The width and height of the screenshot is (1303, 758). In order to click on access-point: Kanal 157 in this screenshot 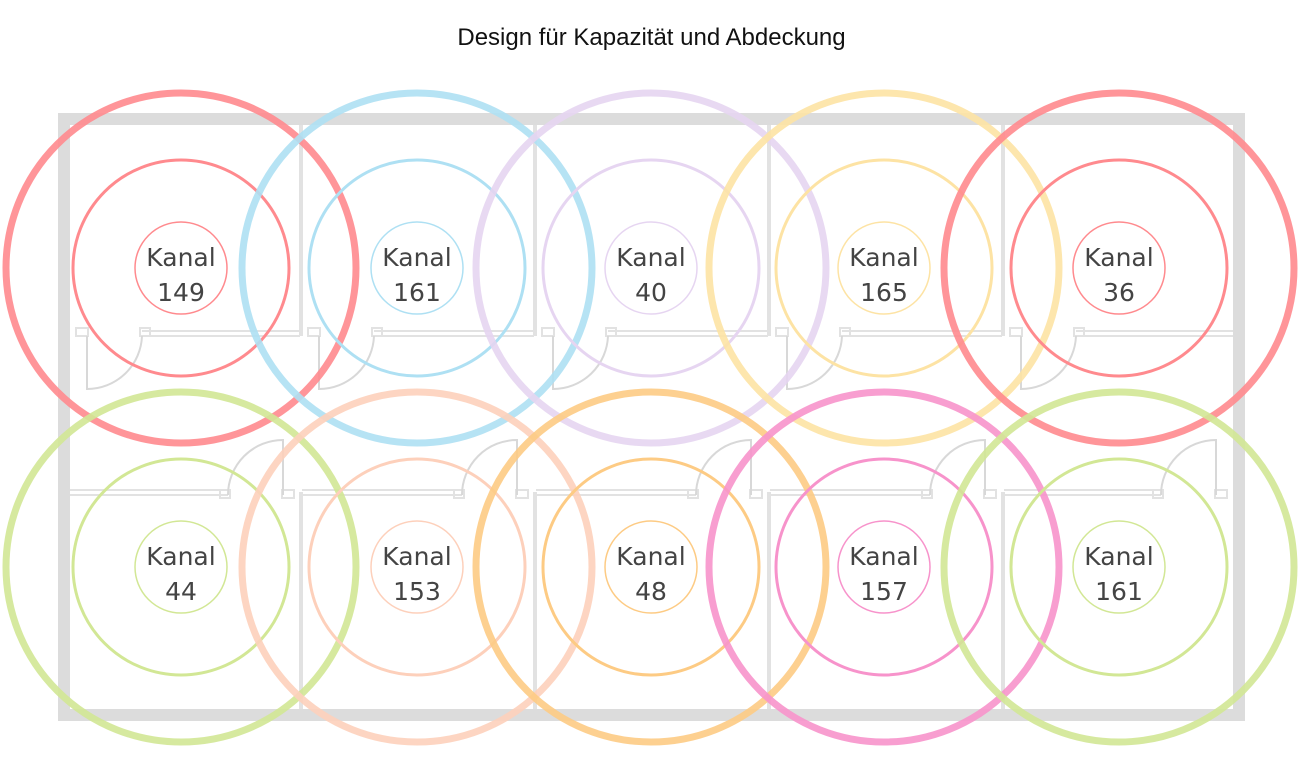, I will do `click(884, 567)`.